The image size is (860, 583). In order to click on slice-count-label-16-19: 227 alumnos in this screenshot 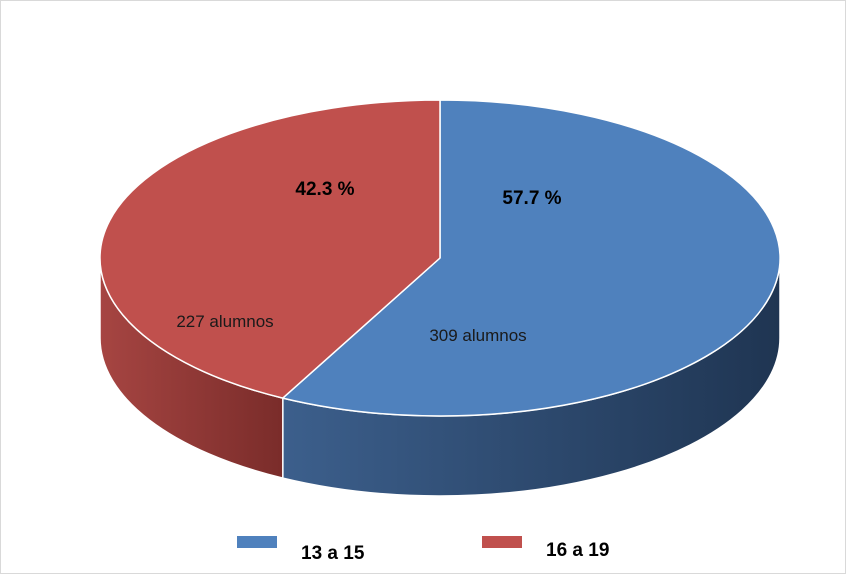, I will do `click(224, 321)`.